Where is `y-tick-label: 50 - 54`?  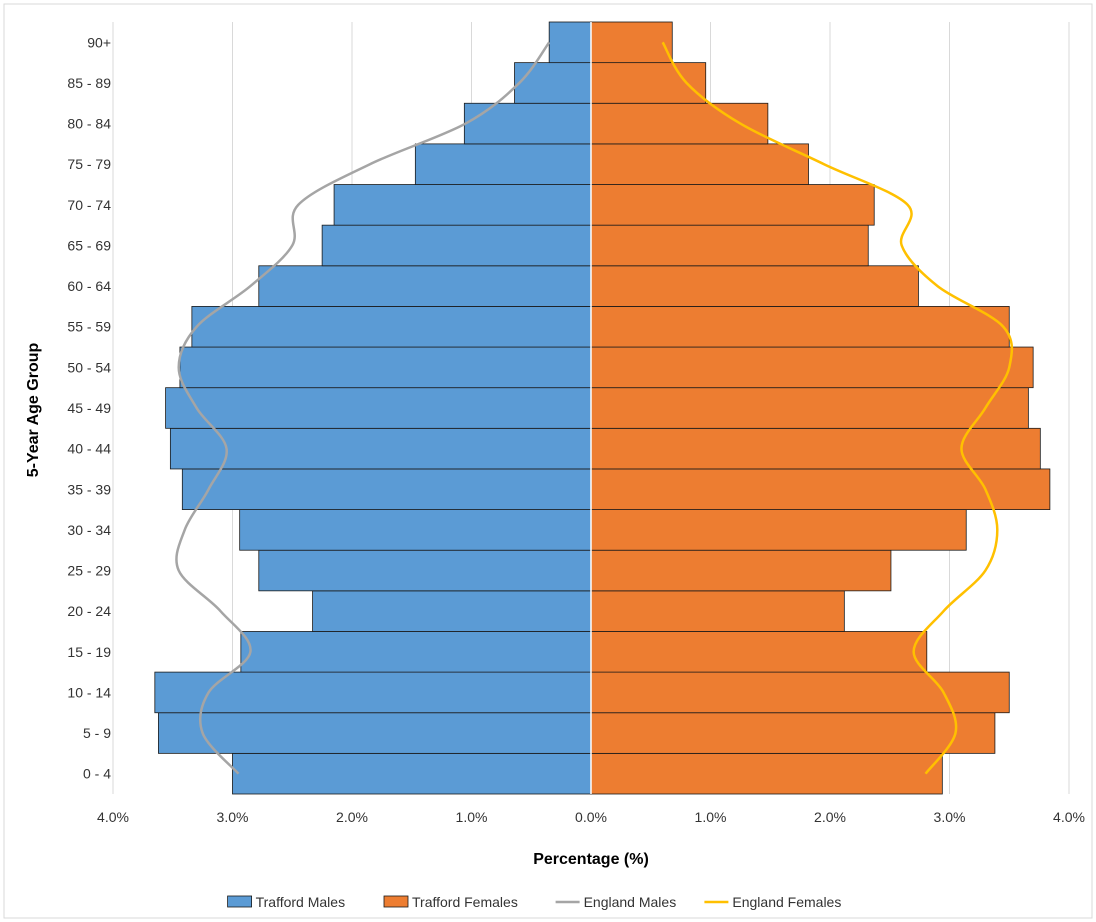
y-tick-label: 50 - 54 is located at coordinates (89, 367).